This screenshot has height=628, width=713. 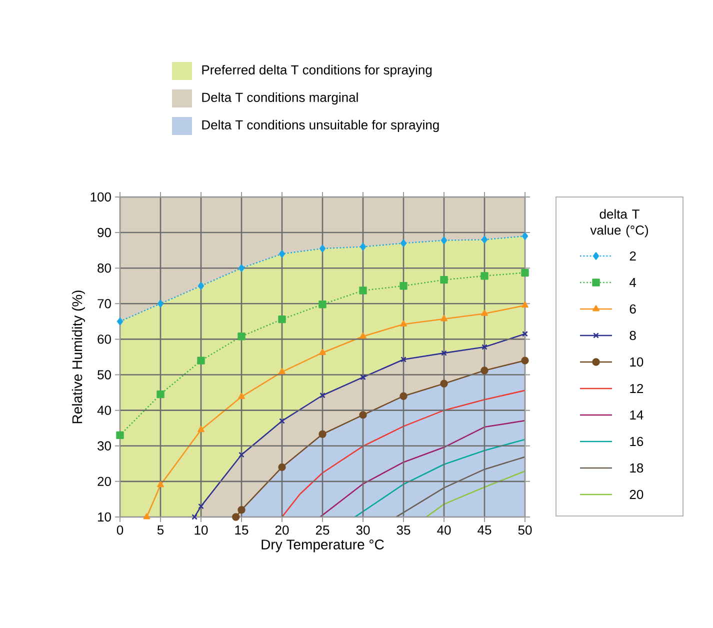 I want to click on x-axis-title: Dry Temperature °C, so click(x=323, y=546).